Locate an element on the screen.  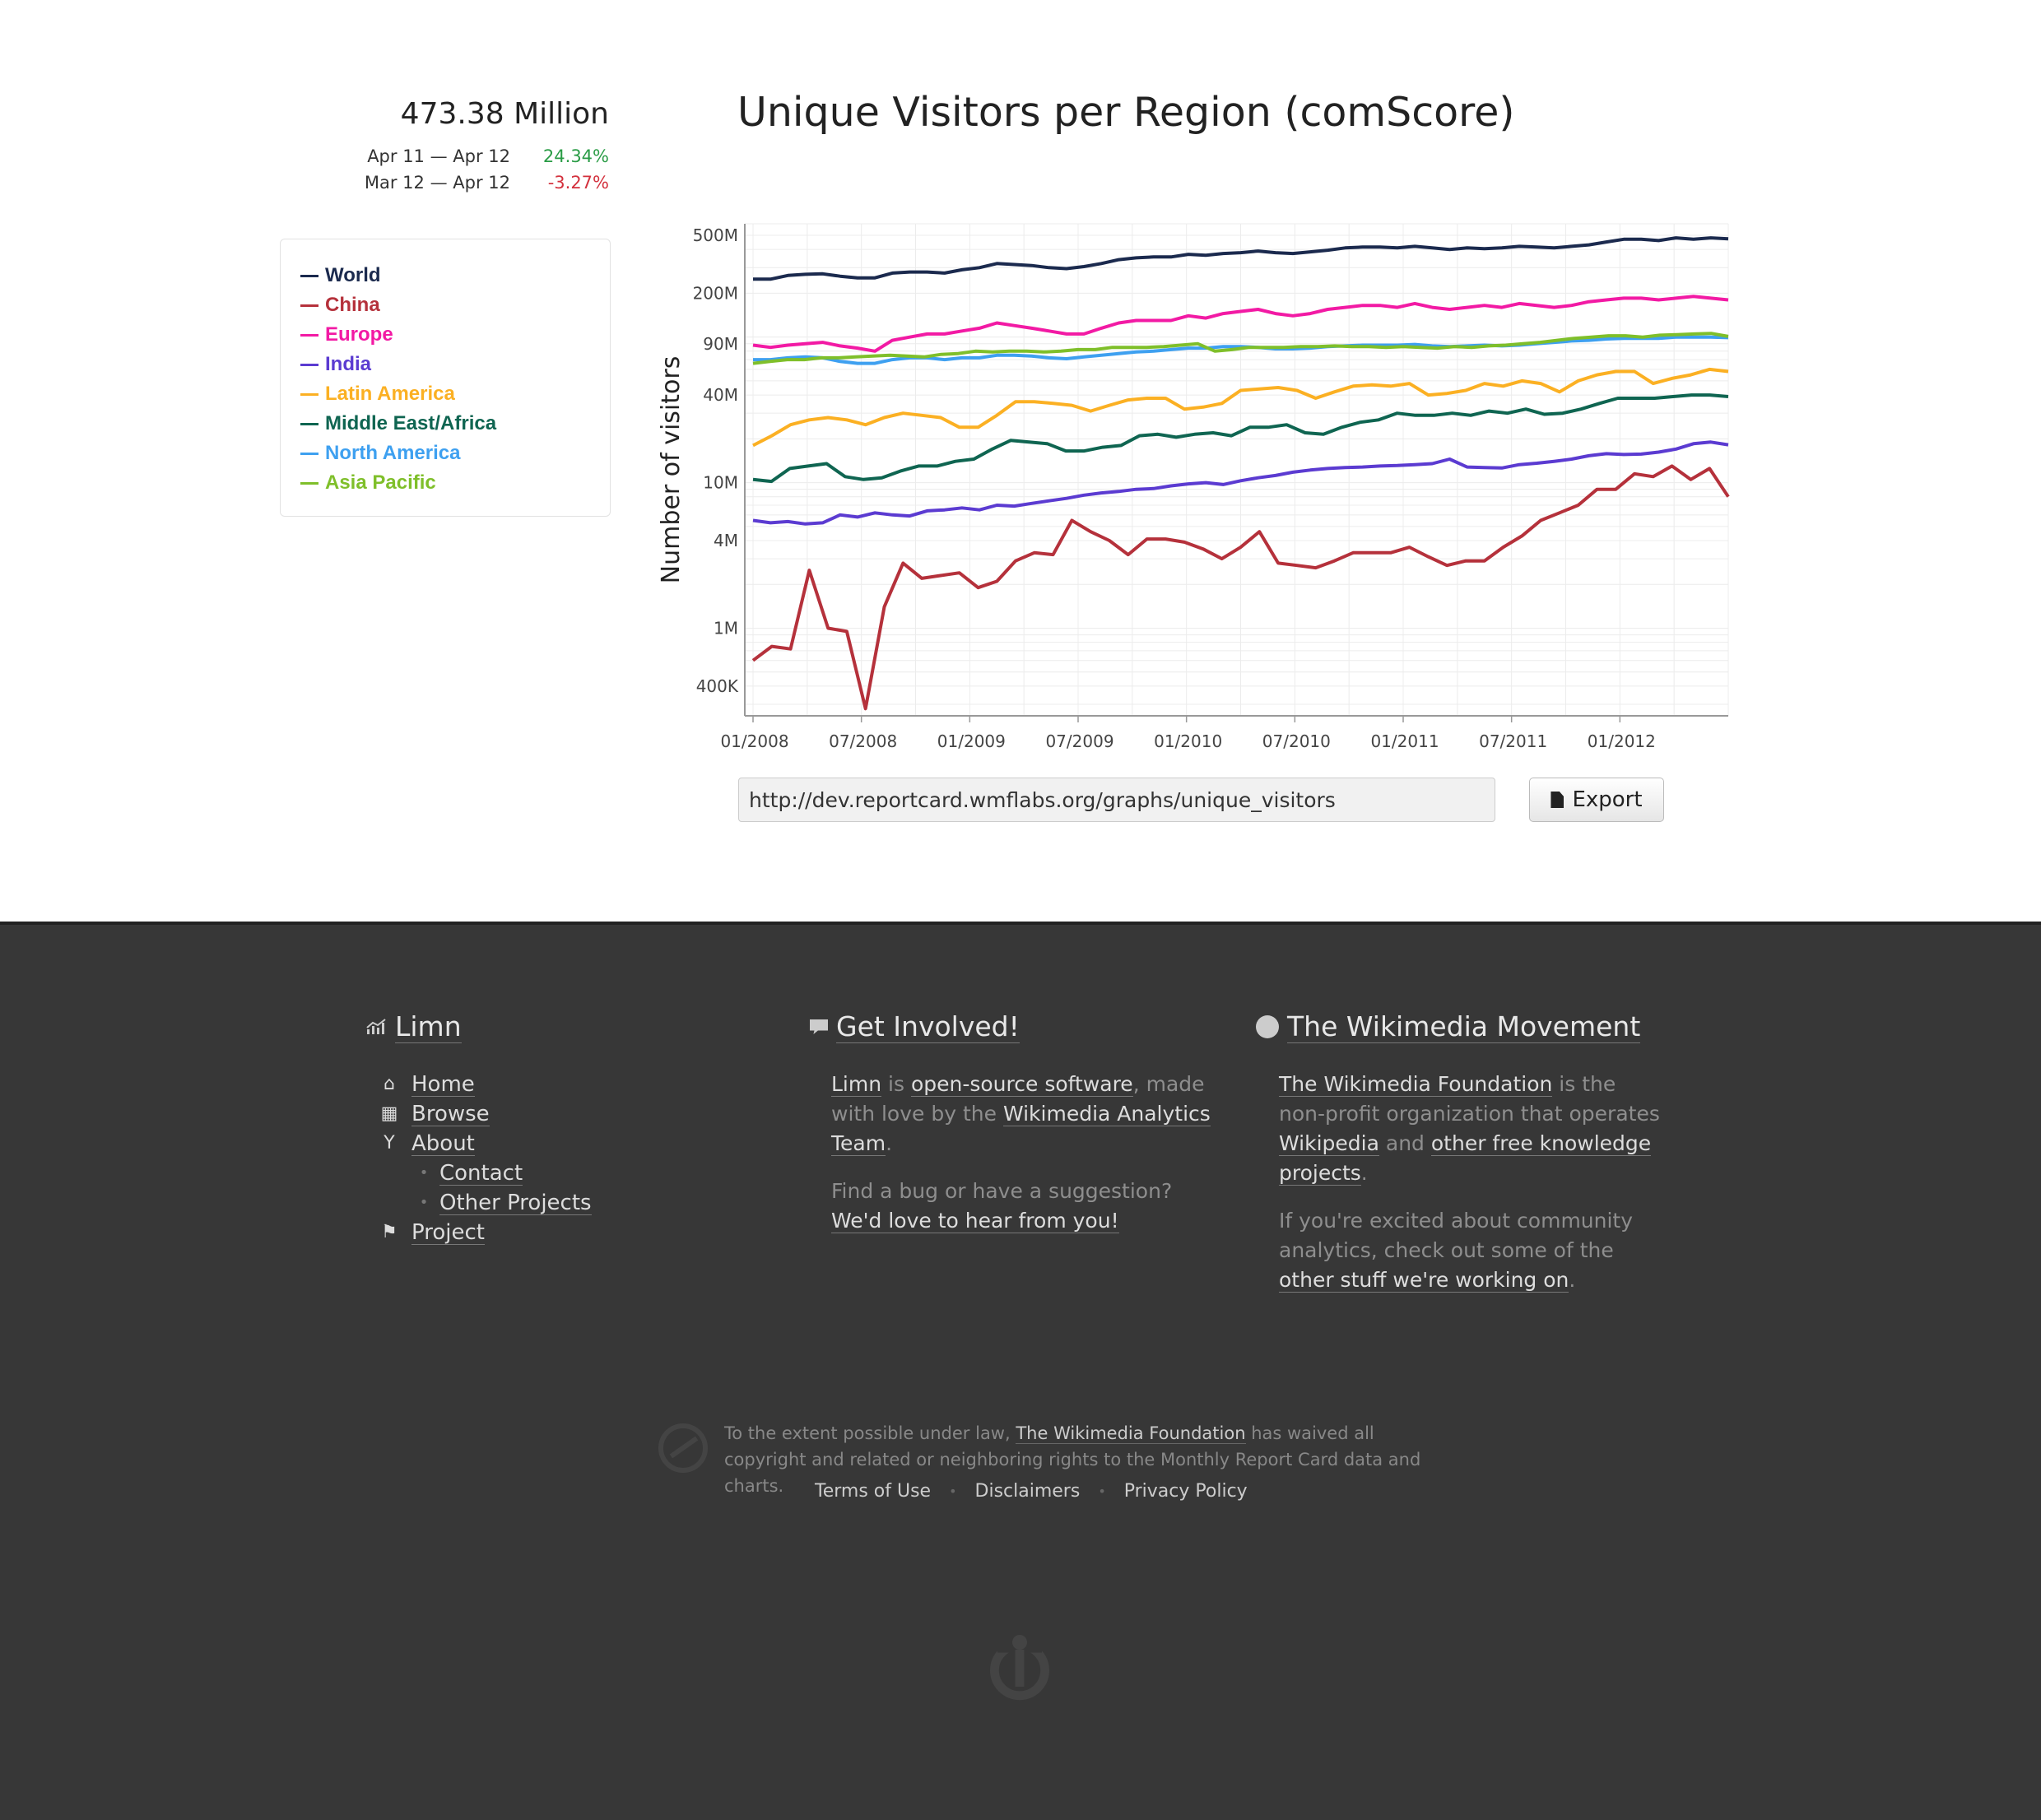
bookmark-icon: ⚑ is located at coordinates (389, 1232).